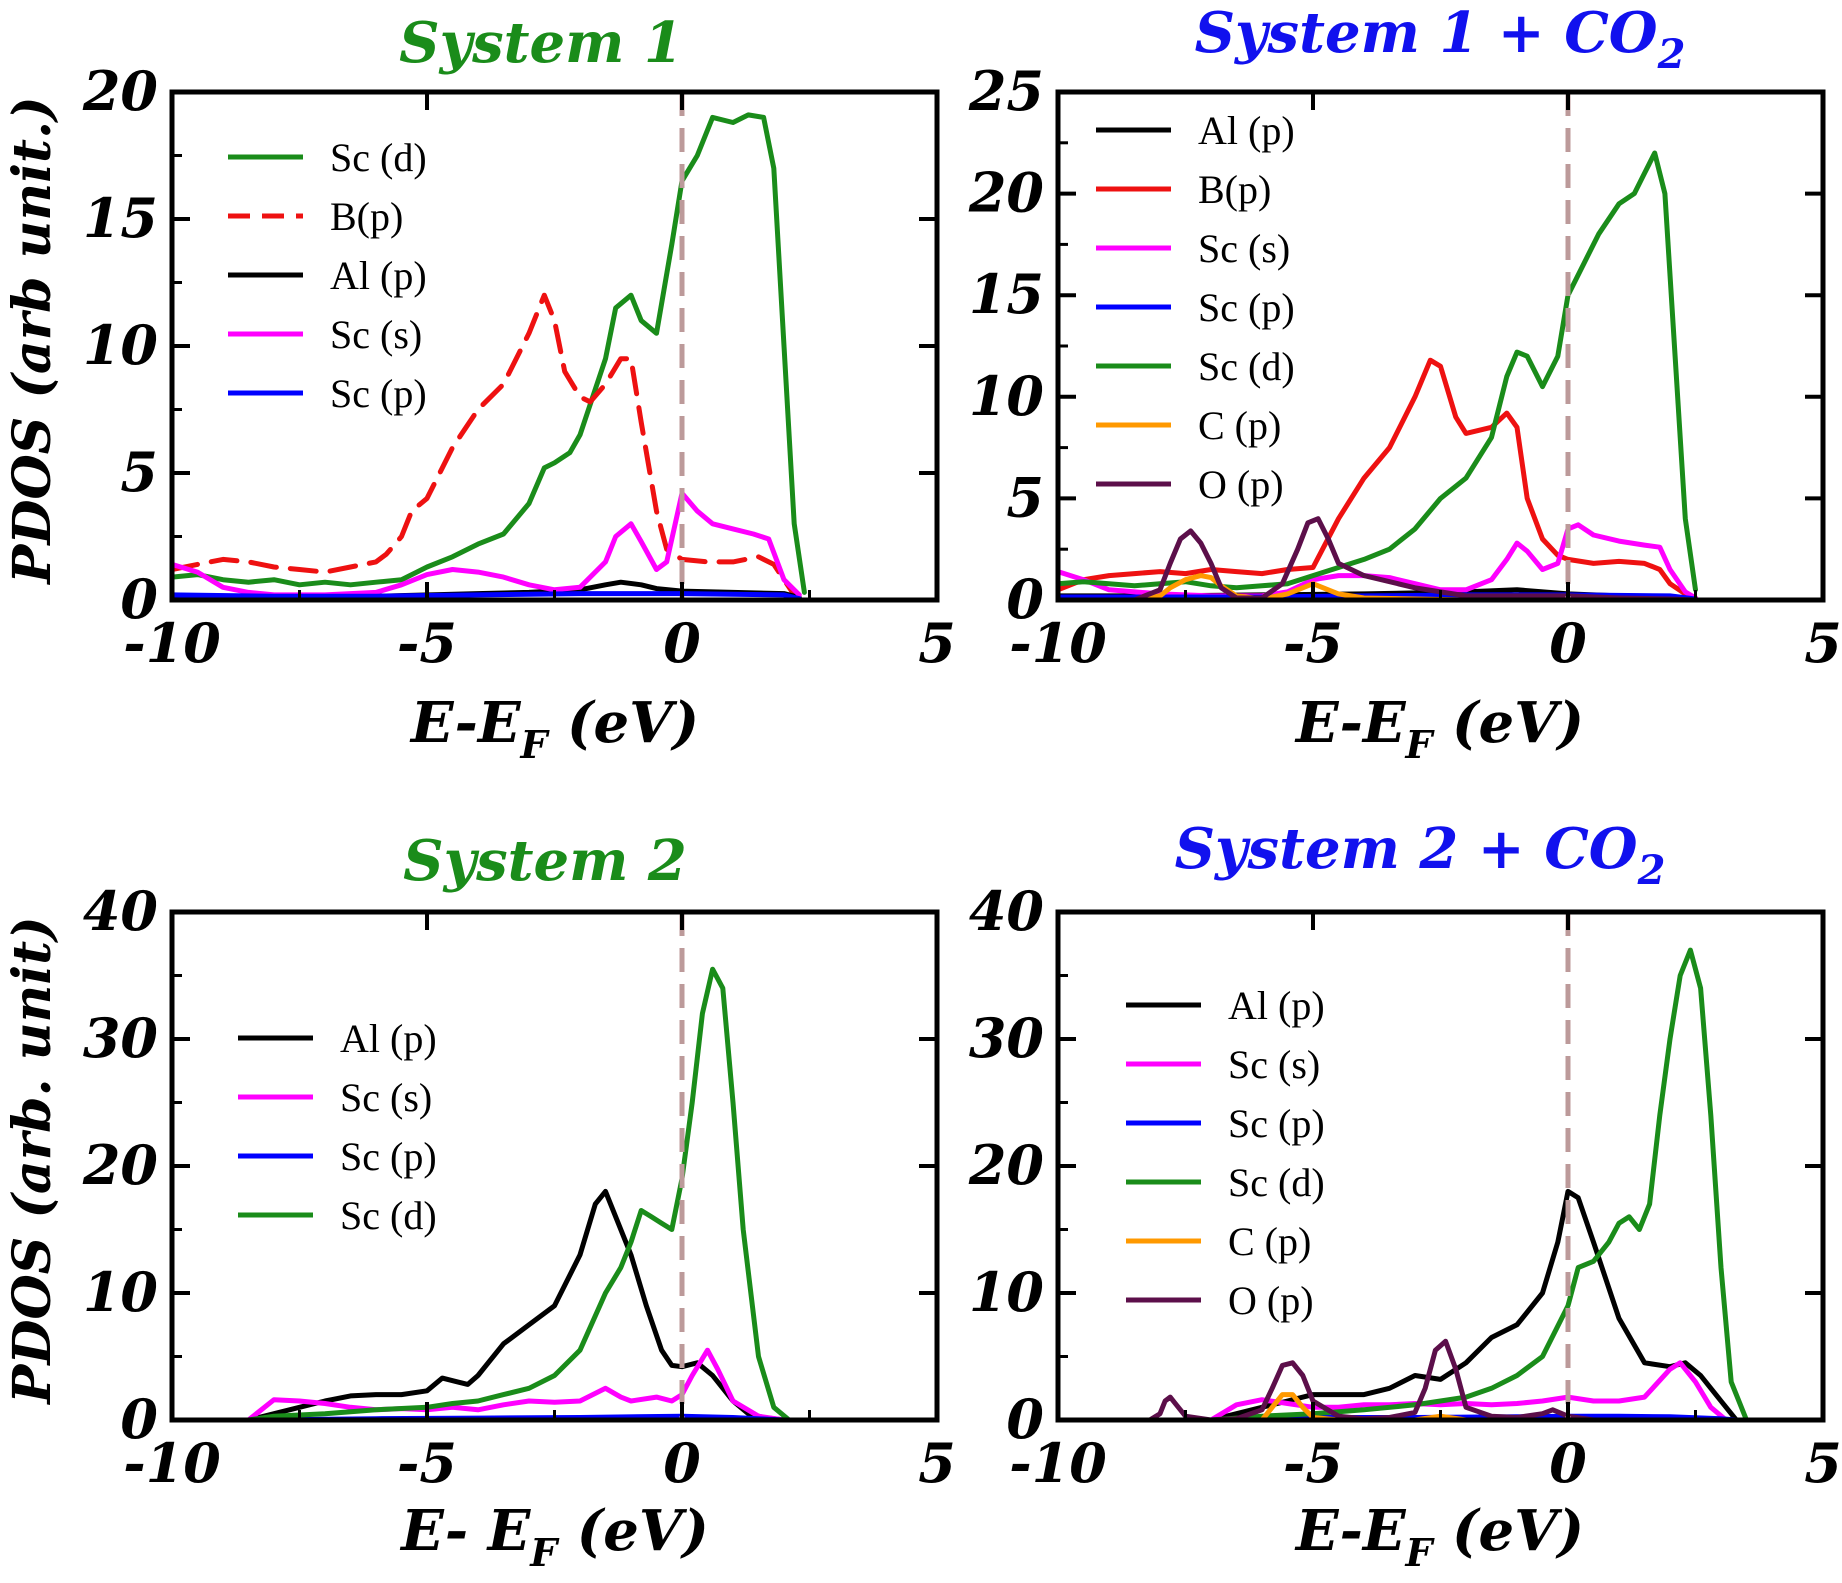  I want to click on x-axis-label: E- EF (eV), so click(554, 1536).